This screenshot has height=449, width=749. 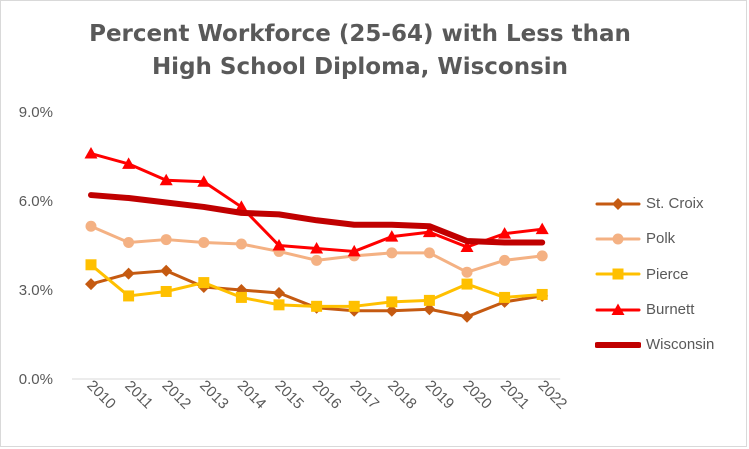 I want to click on x-tick-label: 2012, so click(x=177, y=395).